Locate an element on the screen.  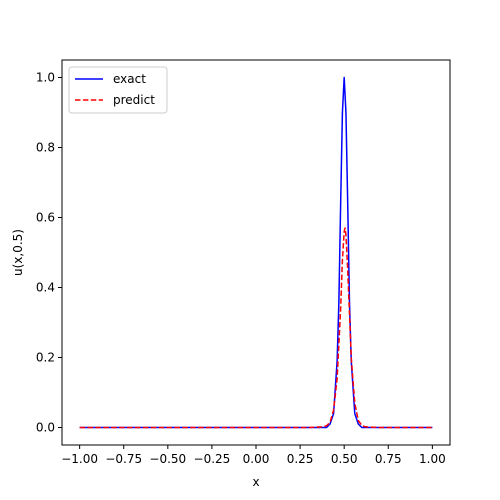
y-tick-label: 0.2 is located at coordinates (45, 358).